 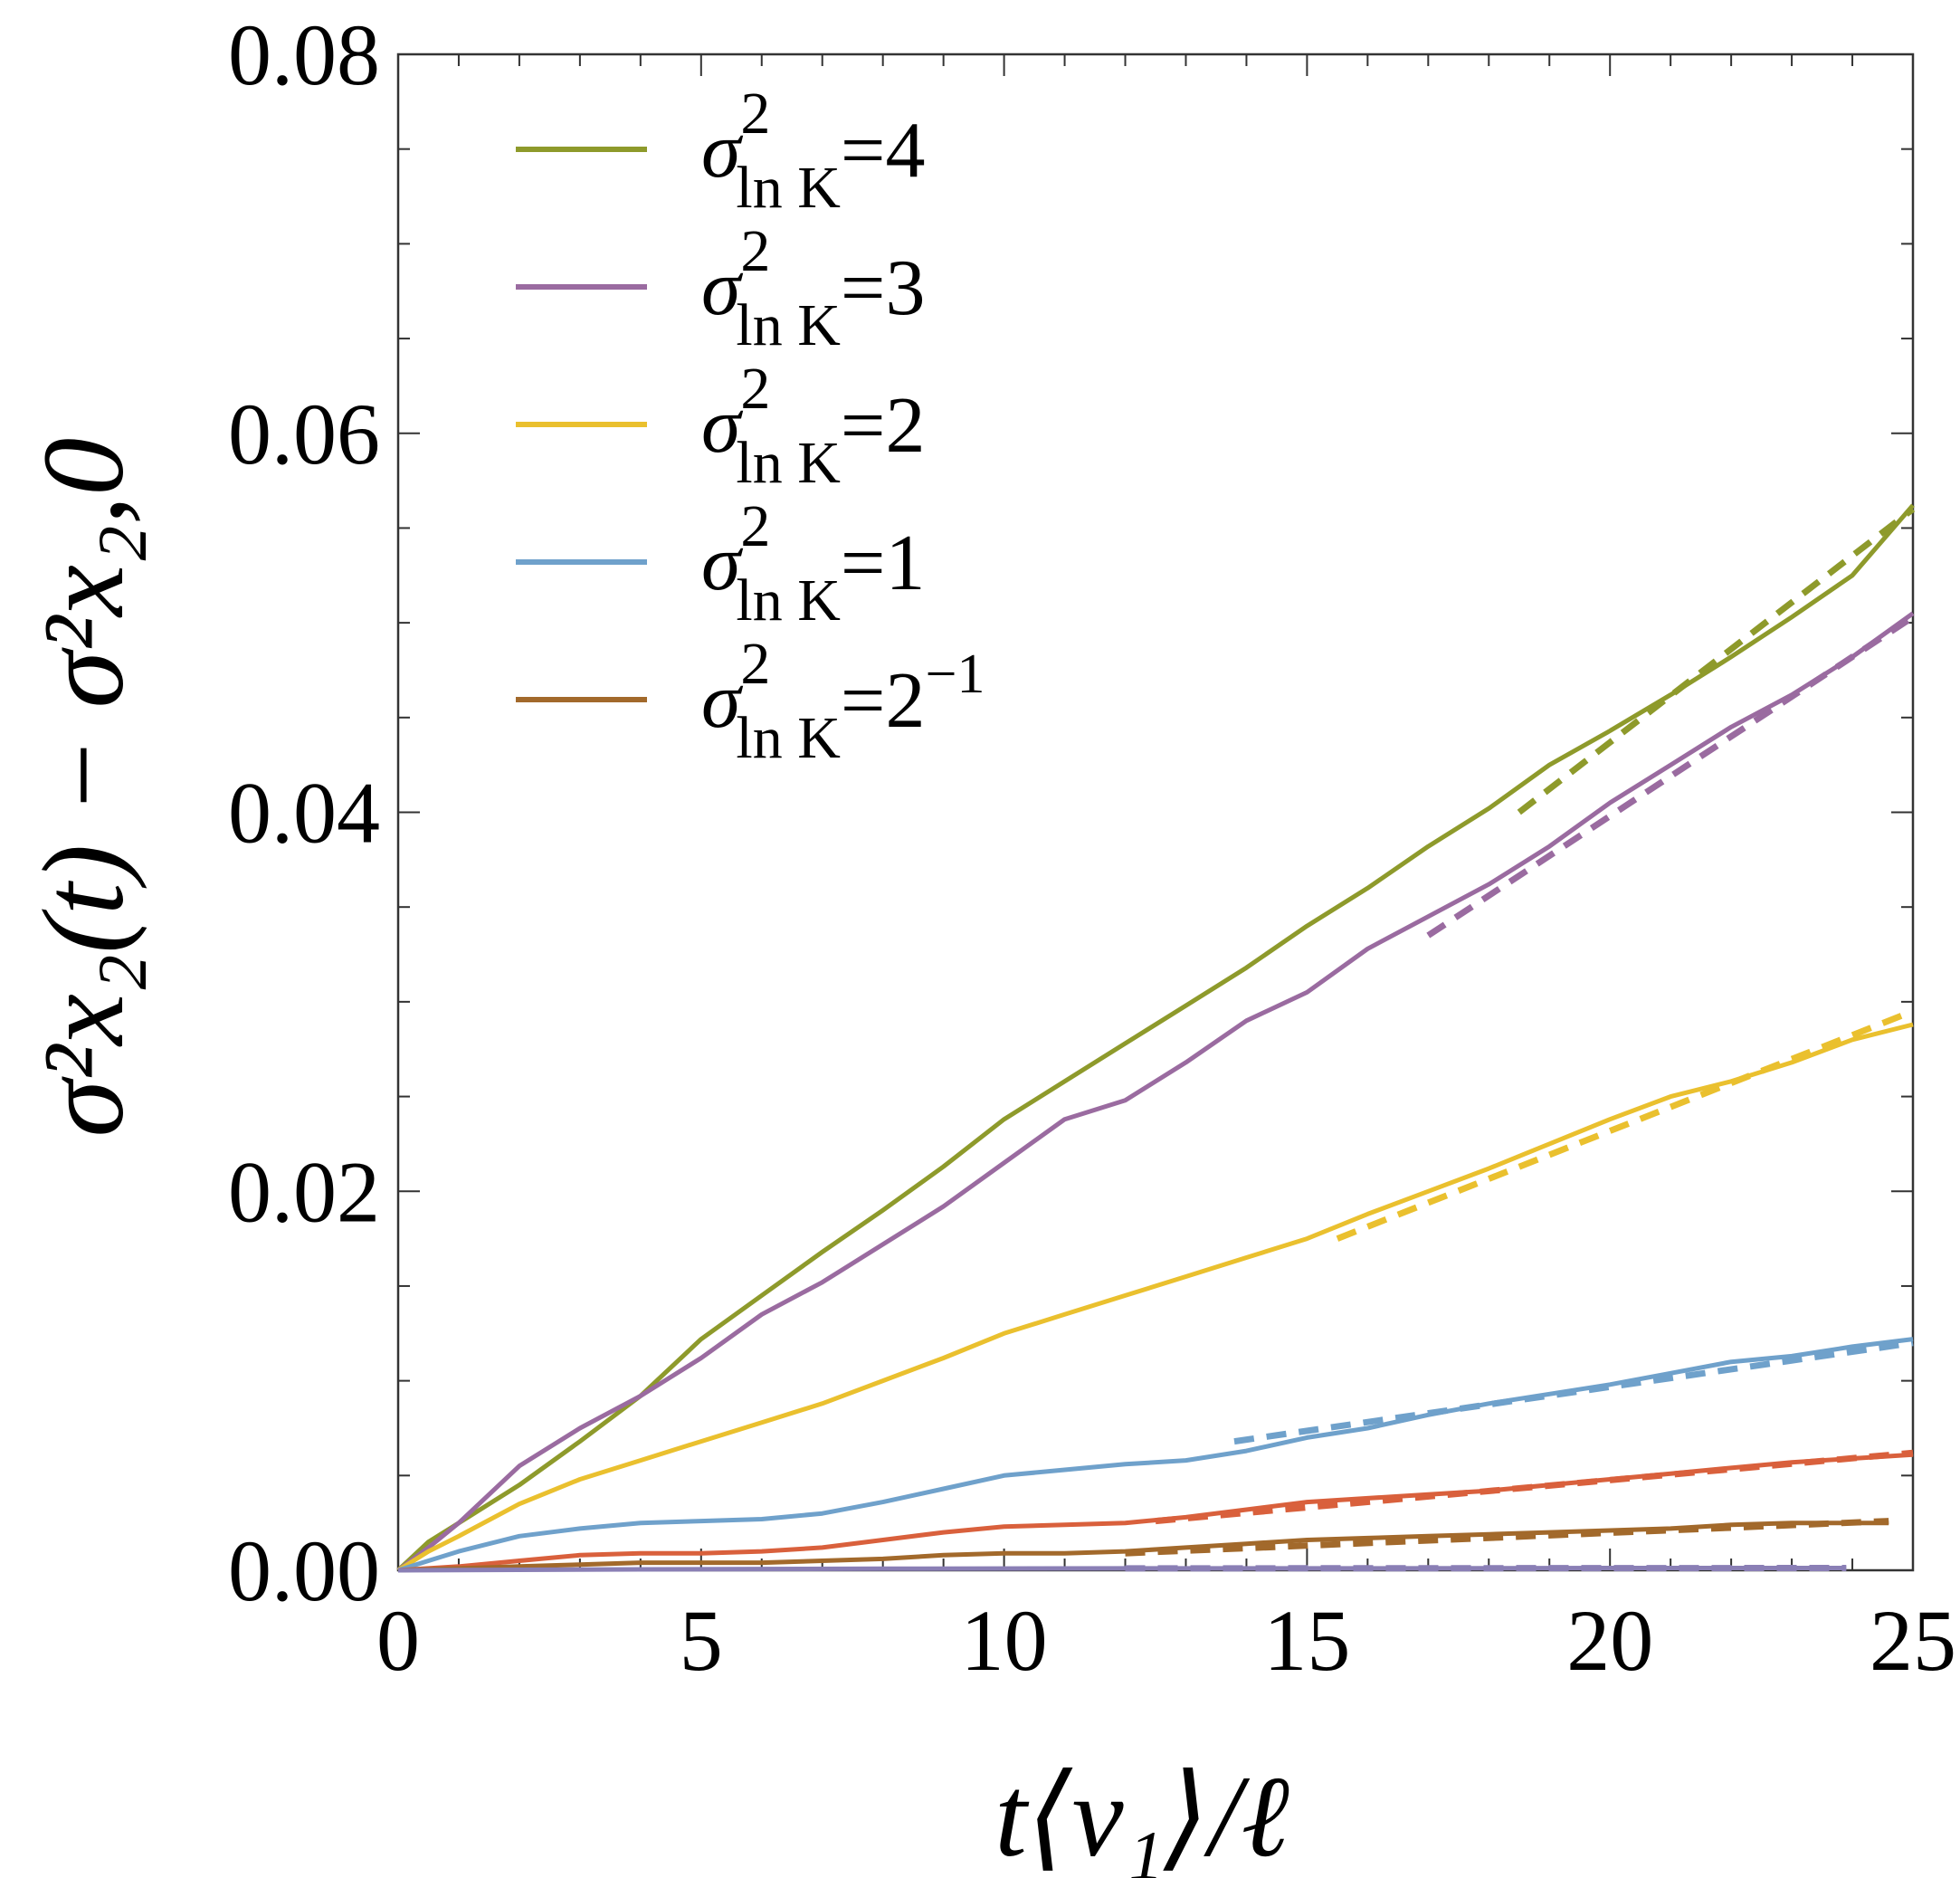 What do you see at coordinates (1141, 1815) in the screenshot?
I see `x-axis-label: t⟨v₁⟩/ℓ` at bounding box center [1141, 1815].